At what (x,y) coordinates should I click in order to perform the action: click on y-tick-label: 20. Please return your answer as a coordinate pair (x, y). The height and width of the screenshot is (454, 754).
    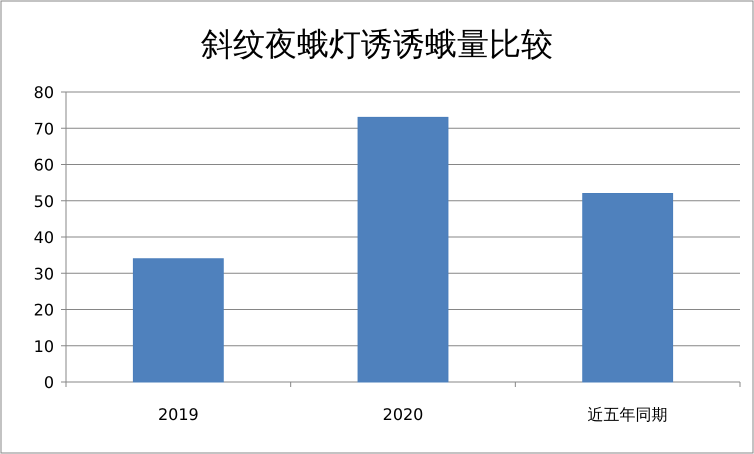
    Looking at the image, I should click on (44, 310).